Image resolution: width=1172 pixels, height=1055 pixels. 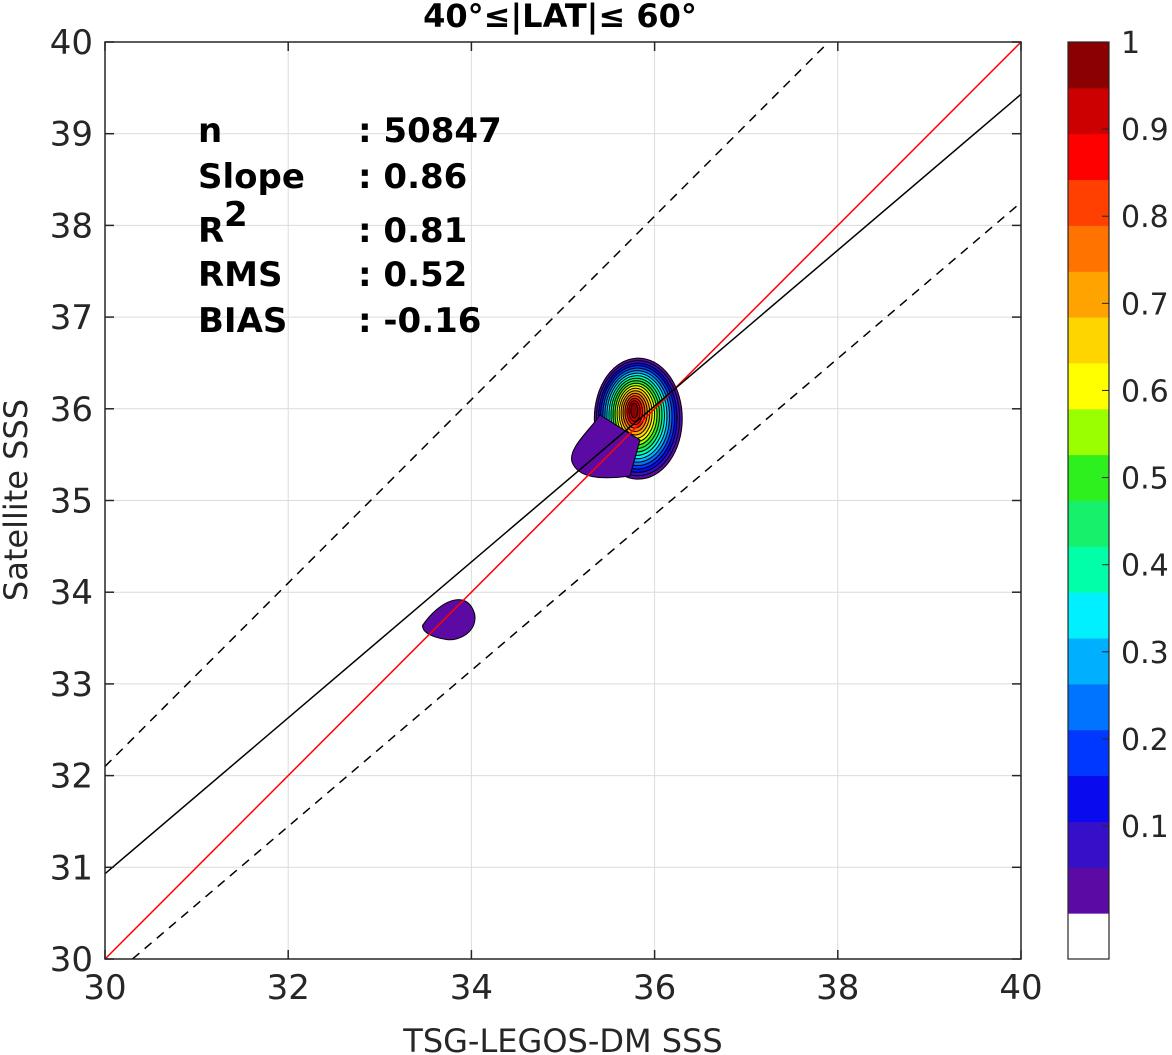 What do you see at coordinates (562, 1038) in the screenshot?
I see `x-axis-label: TSG-LEGOS-DM SSS` at bounding box center [562, 1038].